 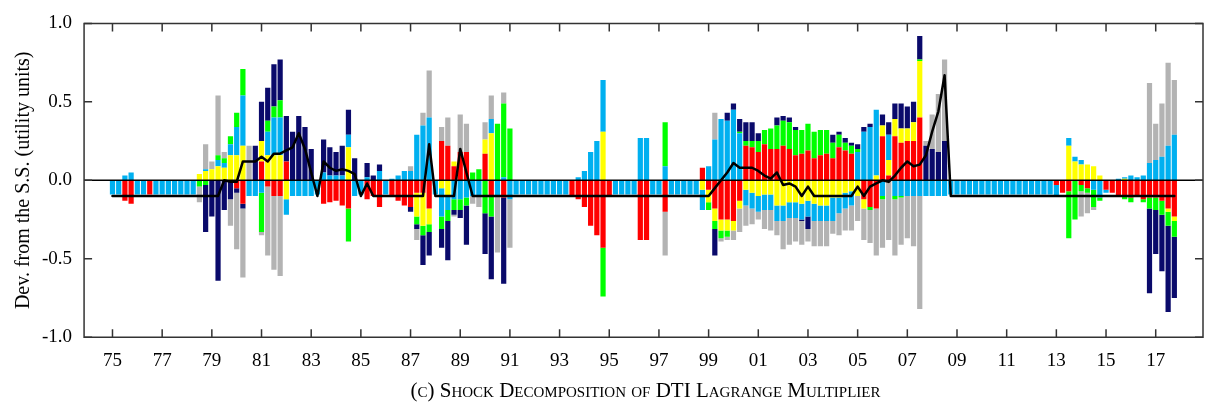 I want to click on x-tick-label: 99, so click(x=709, y=359).